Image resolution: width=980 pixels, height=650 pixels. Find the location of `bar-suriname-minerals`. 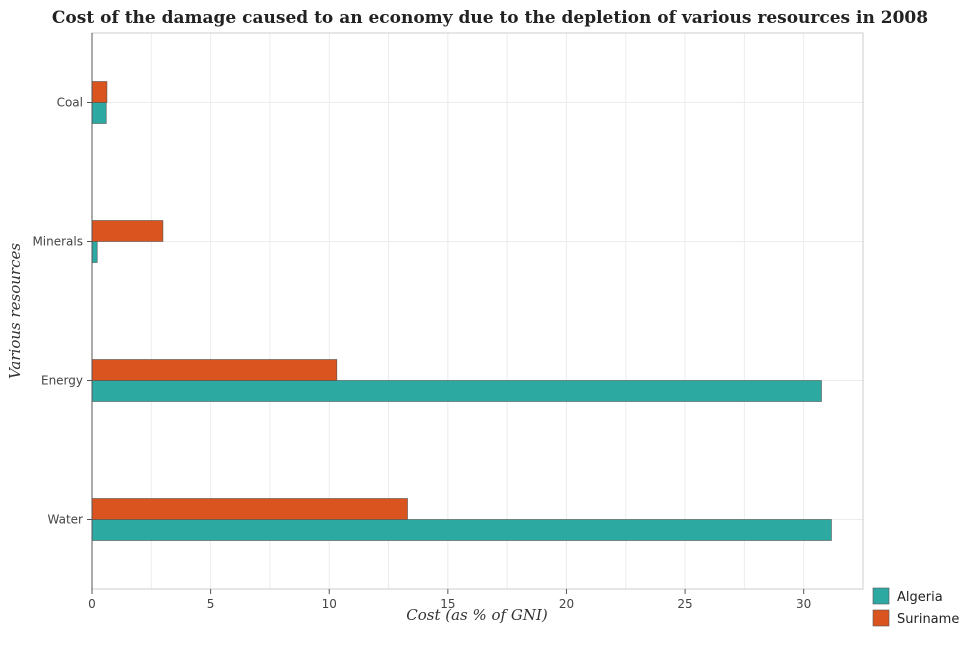

bar-suriname-minerals is located at coordinates (127, 231).